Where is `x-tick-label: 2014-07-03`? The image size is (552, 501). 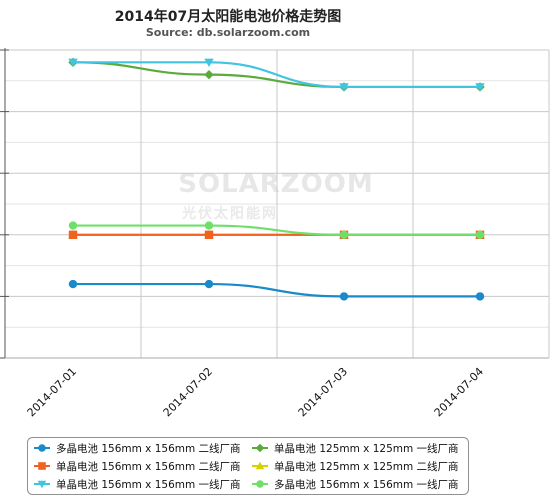
x-tick-label: 2014-07-03 is located at coordinates (323, 392).